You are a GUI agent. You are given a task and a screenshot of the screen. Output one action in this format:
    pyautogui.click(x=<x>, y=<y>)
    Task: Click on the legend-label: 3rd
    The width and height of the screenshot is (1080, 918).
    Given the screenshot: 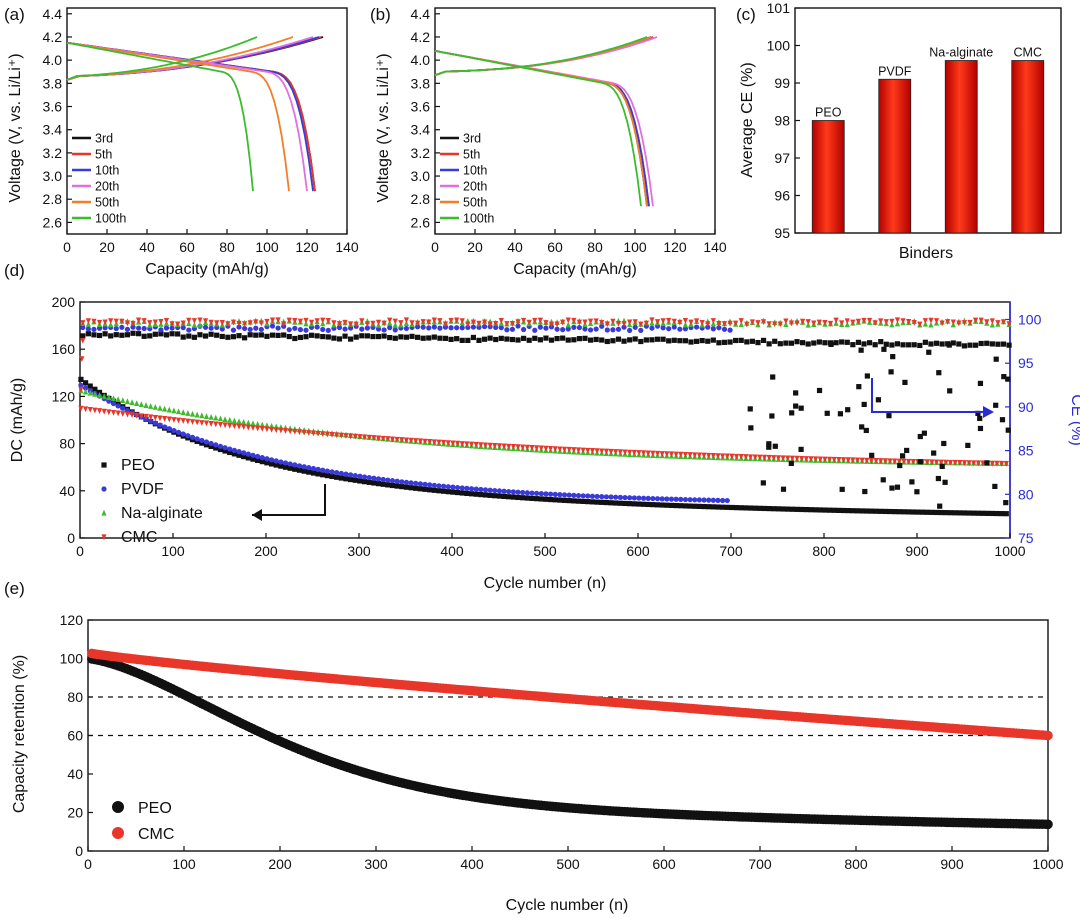 What is the action you would take?
    pyautogui.click(x=472, y=139)
    